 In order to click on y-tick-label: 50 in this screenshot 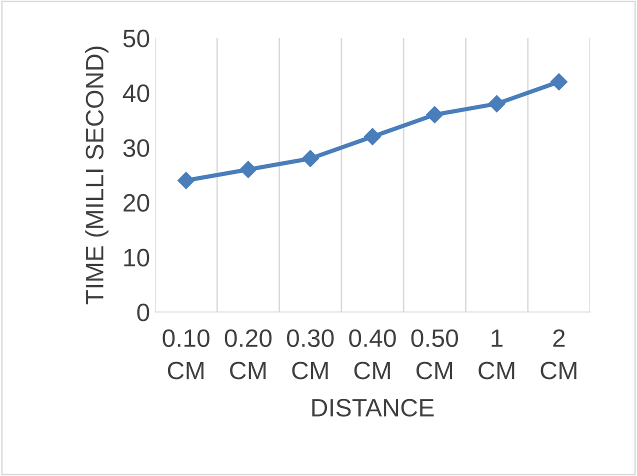, I will do `click(136, 39)`.